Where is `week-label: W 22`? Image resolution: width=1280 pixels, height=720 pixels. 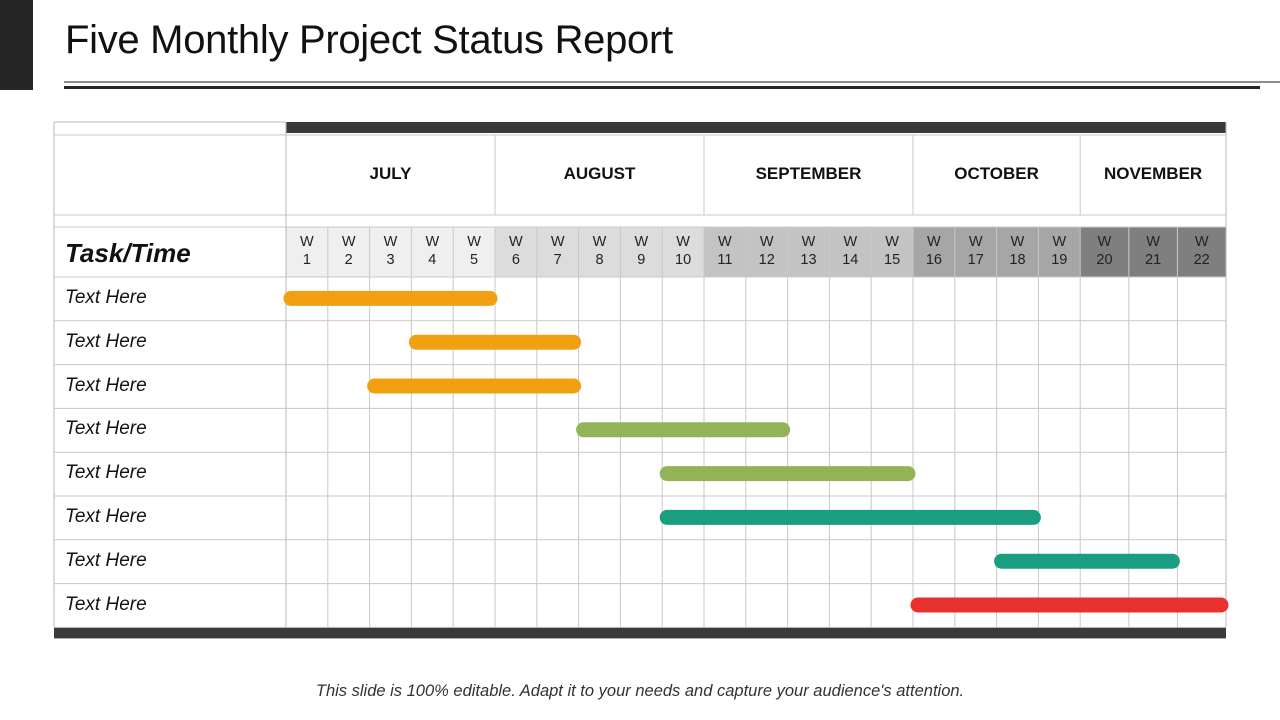
week-label: W 22 is located at coordinates (1201, 251).